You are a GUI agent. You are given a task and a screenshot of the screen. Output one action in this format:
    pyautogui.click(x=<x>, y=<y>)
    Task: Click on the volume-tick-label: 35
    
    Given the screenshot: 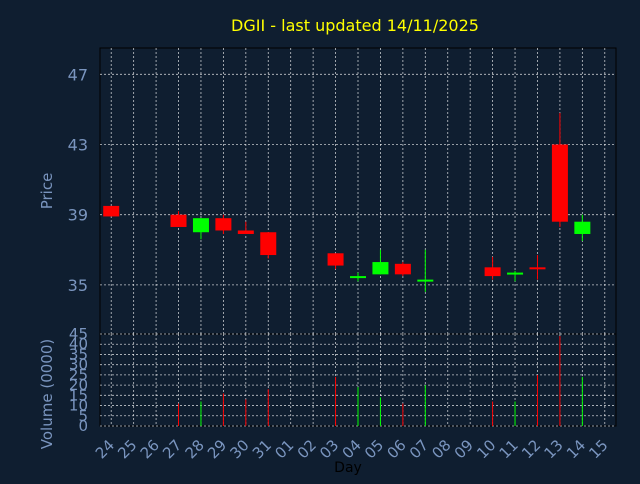 What is the action you would take?
    pyautogui.click(x=78, y=354)
    